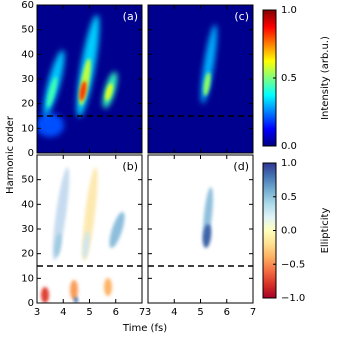 Image resolution: width=338 pixels, height=338 pixels. What do you see at coordinates (325, 231) in the screenshot?
I see `colorbar-label: Ellipticity` at bounding box center [325, 231].